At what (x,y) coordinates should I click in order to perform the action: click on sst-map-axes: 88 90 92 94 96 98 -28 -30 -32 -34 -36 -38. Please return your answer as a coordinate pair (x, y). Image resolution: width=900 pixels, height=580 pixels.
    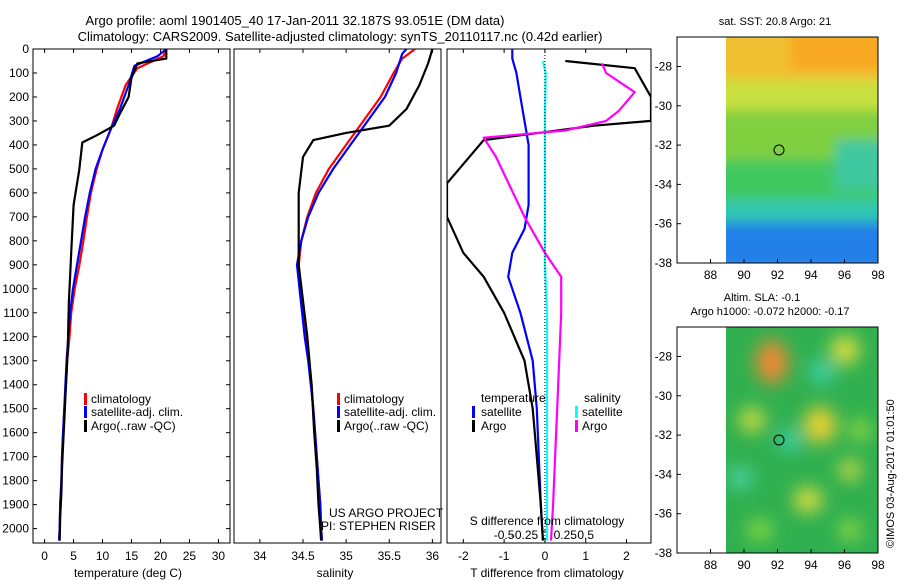
    Looking at the image, I should click on (770, 170).